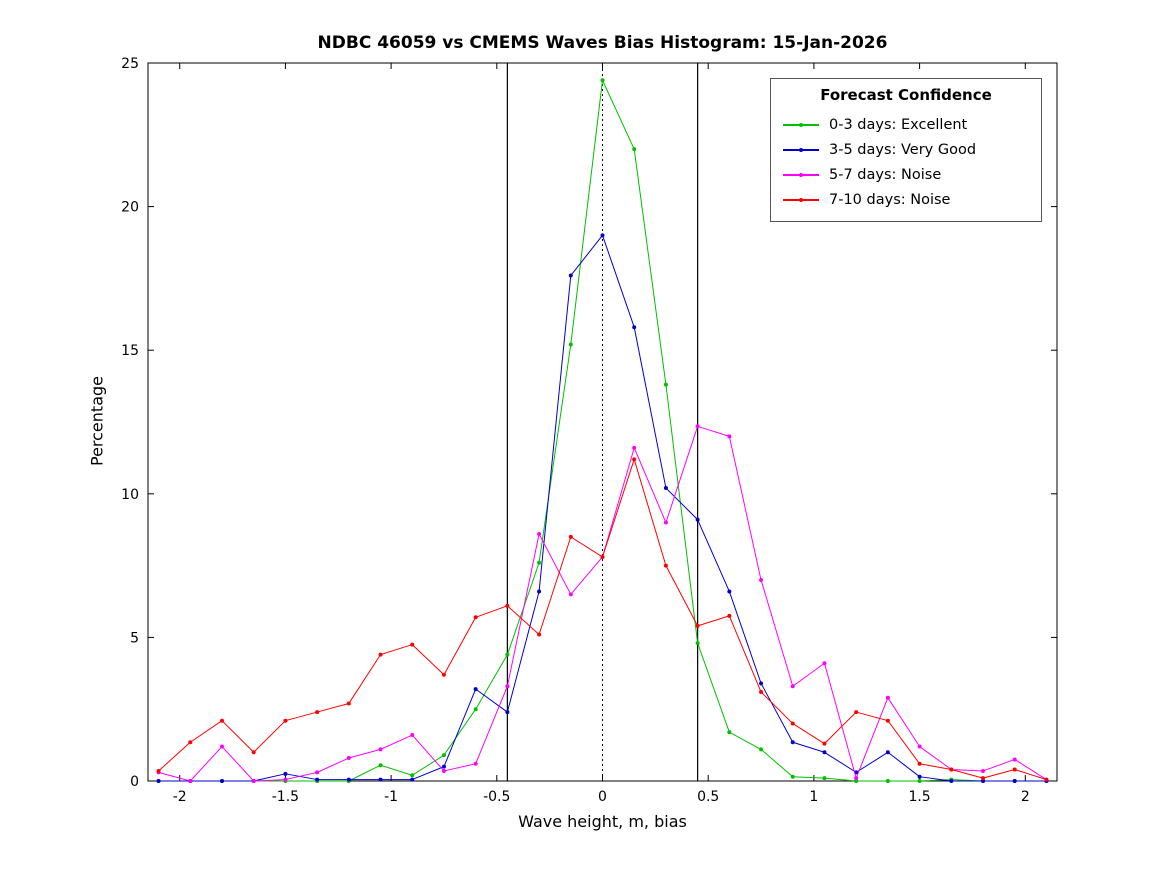  I want to click on legend-title: Forecast Confidence, so click(906, 95).